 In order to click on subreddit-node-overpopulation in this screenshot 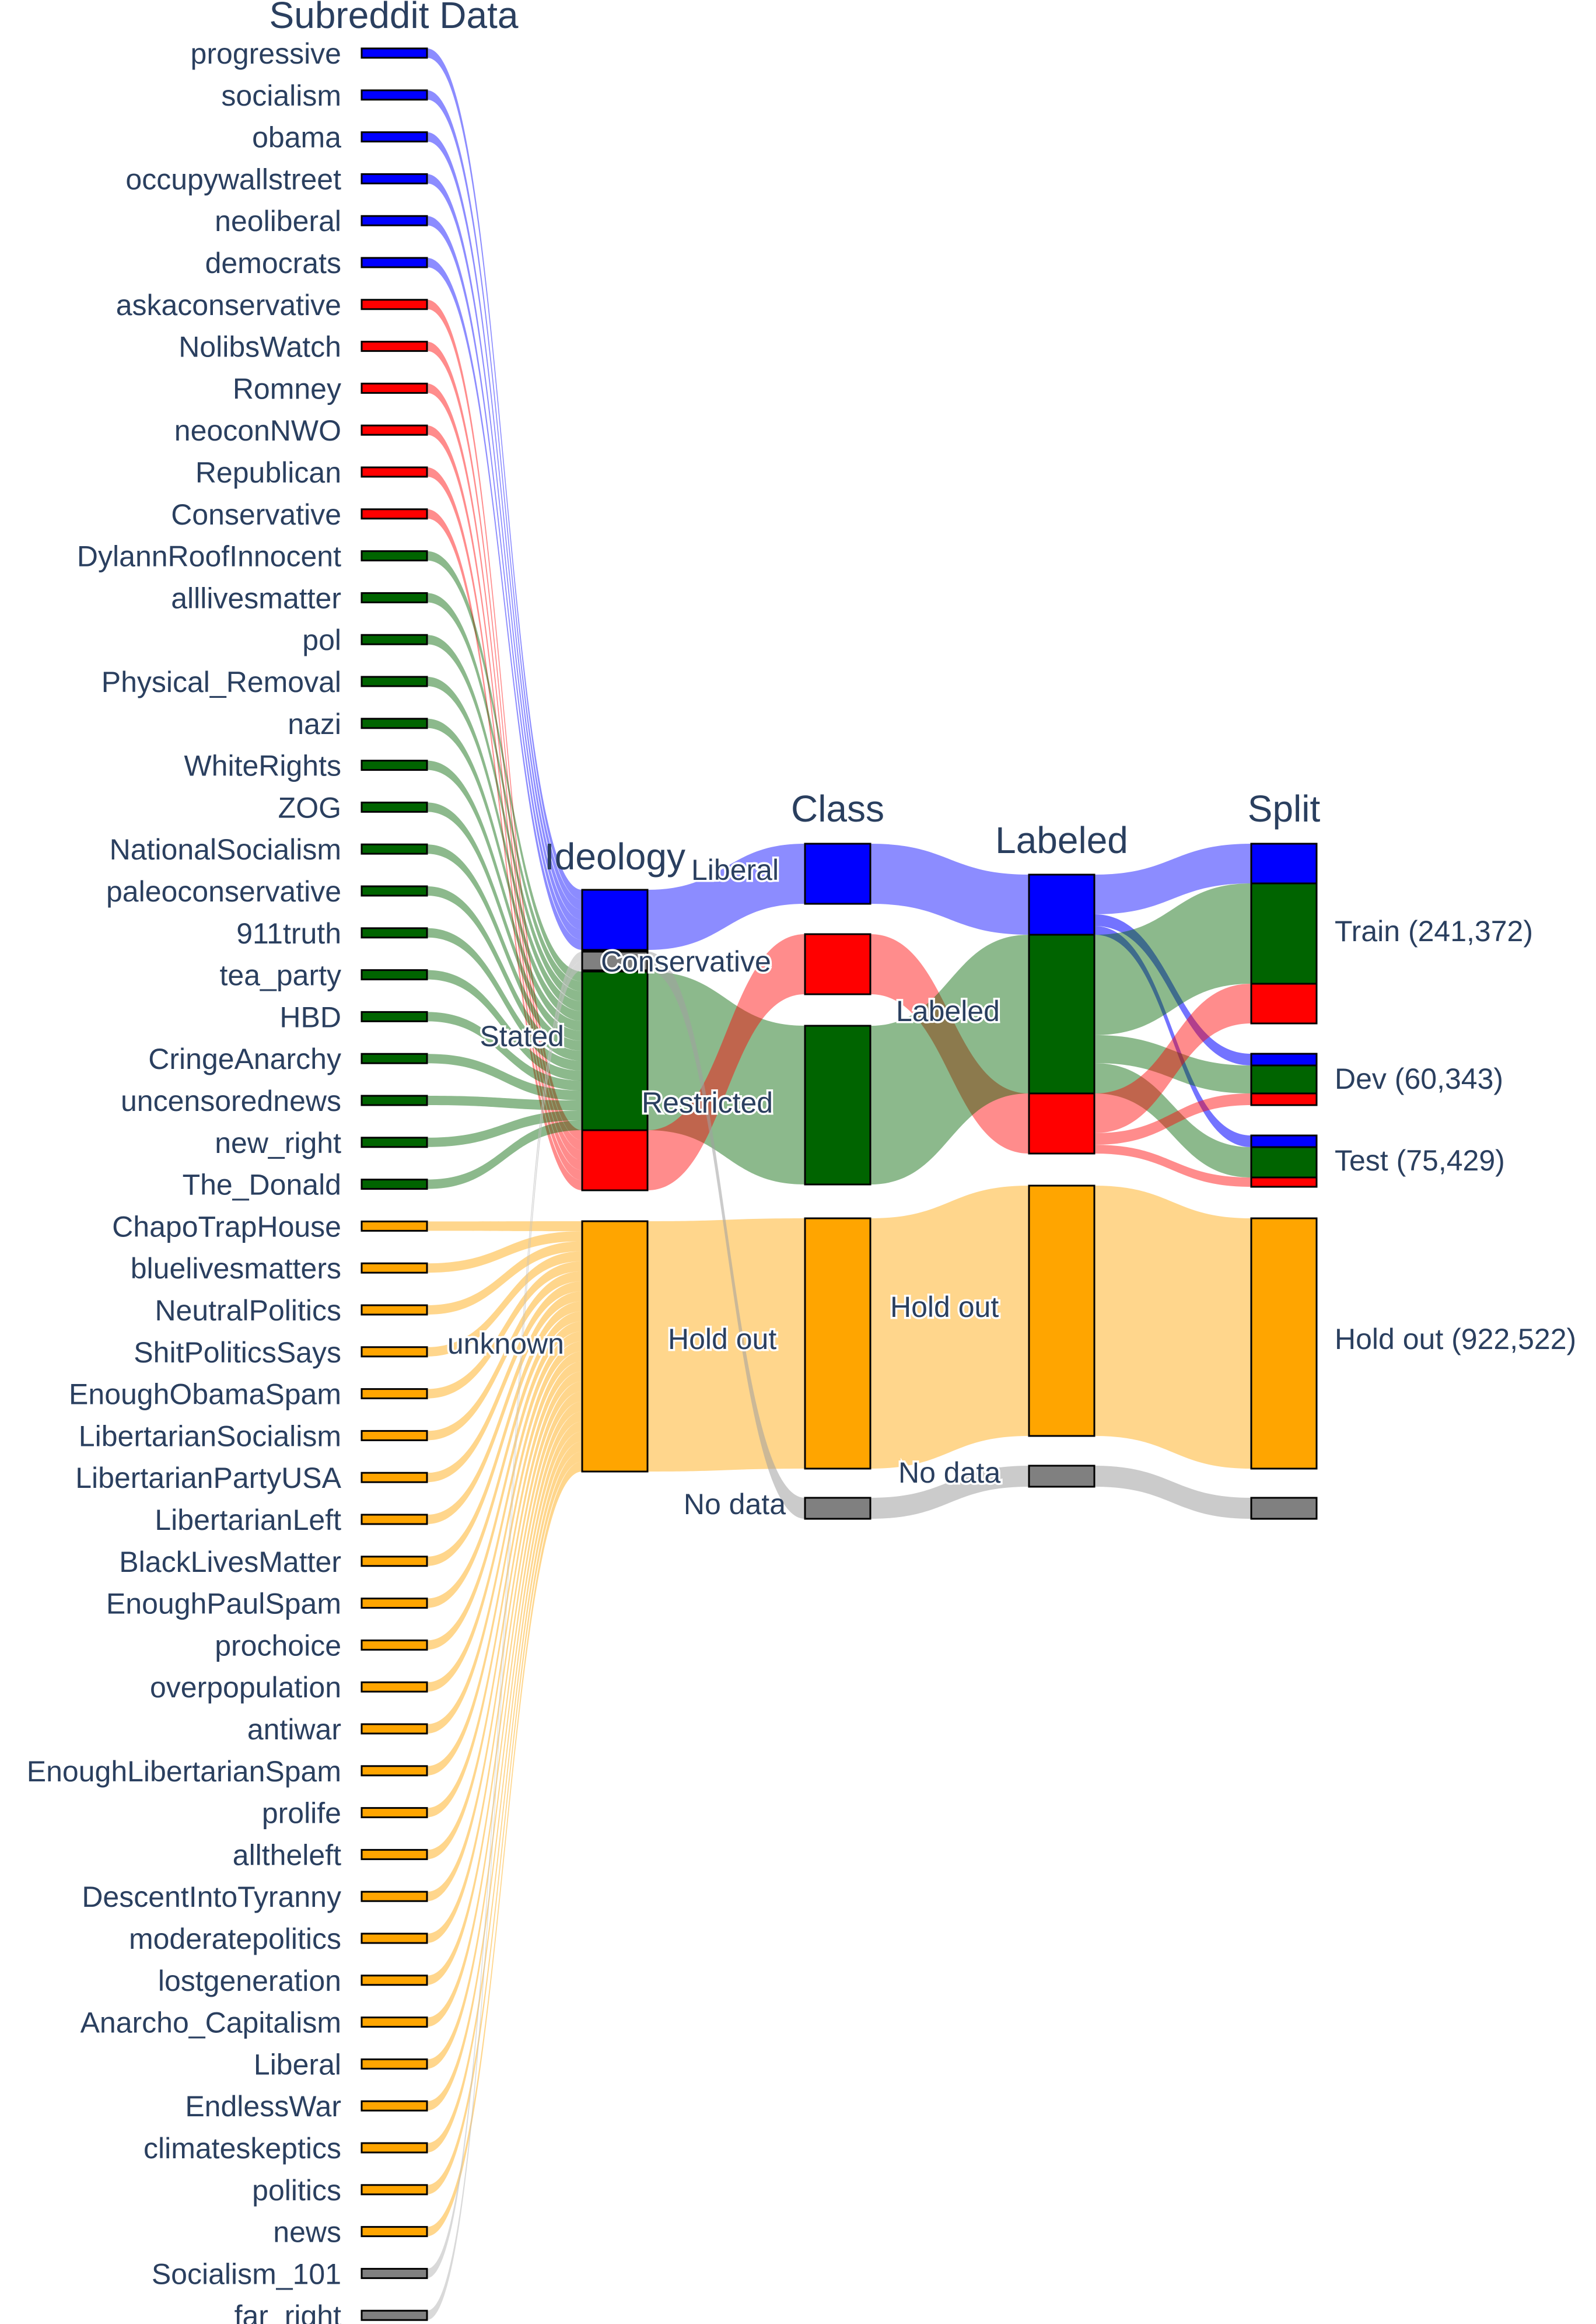, I will do `click(394, 1687)`.